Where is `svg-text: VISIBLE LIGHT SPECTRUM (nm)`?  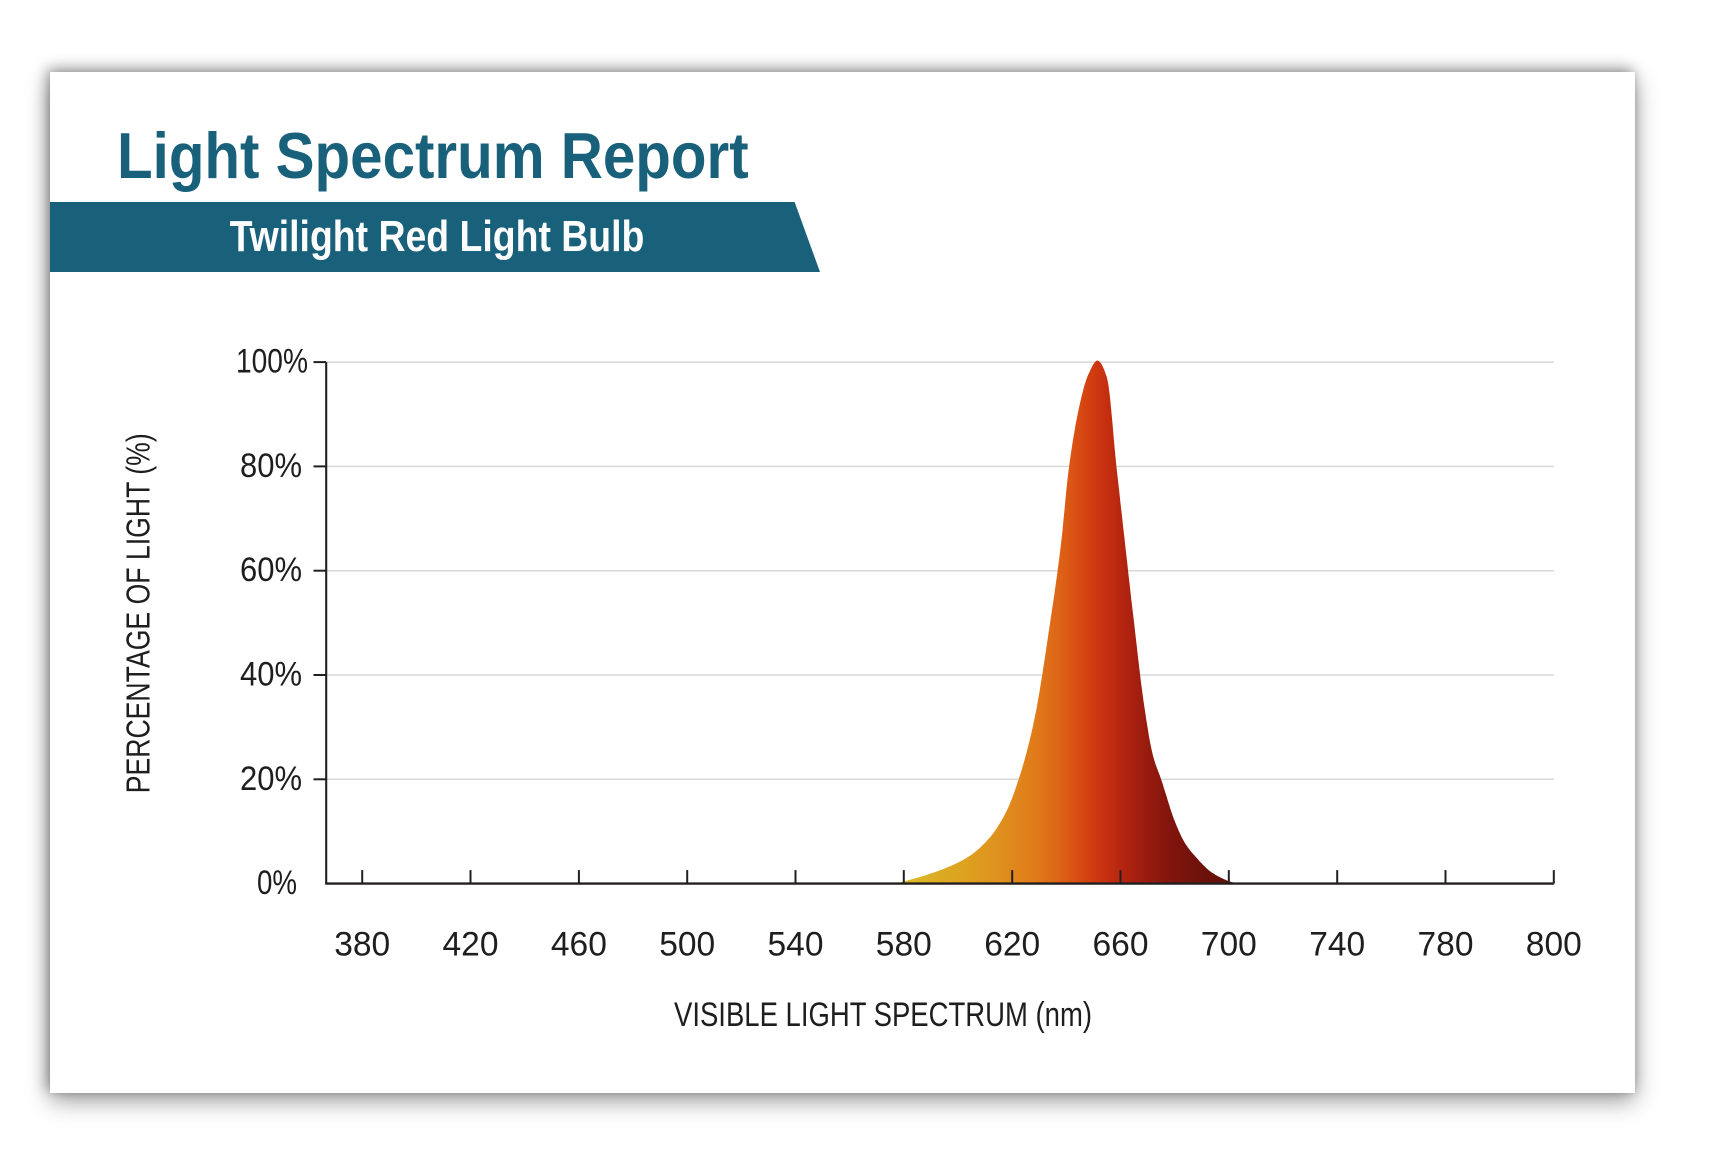
svg-text: VISIBLE LIGHT SPECTRUM (nm) is located at coordinates (883, 1015).